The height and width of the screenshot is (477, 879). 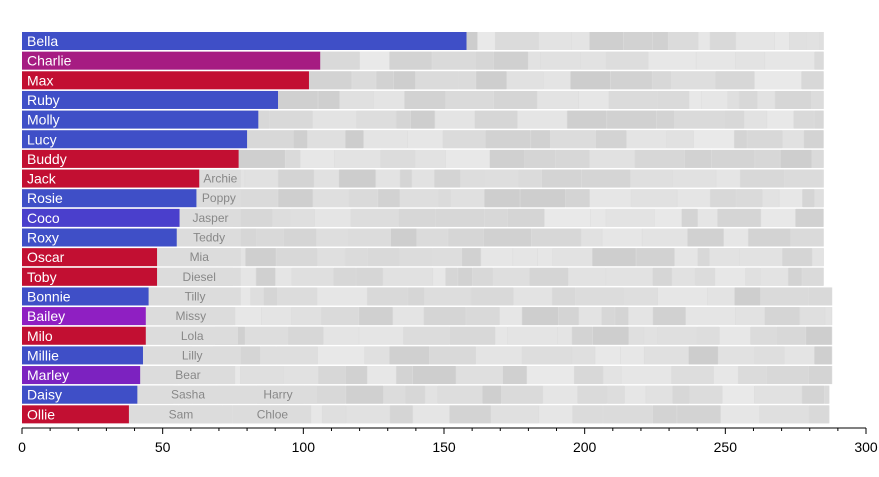 What do you see at coordinates (163, 447) in the screenshot?
I see `x-tick-label: 50` at bounding box center [163, 447].